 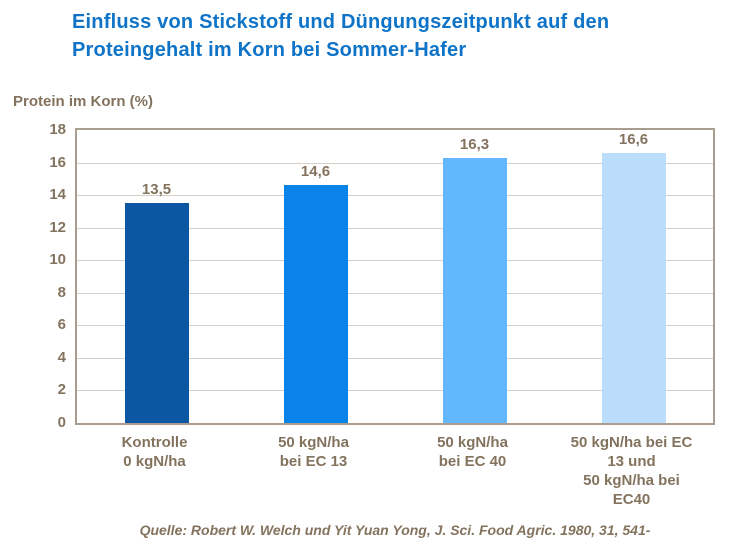 I want to click on y-tick-label: 10, so click(x=57, y=260).